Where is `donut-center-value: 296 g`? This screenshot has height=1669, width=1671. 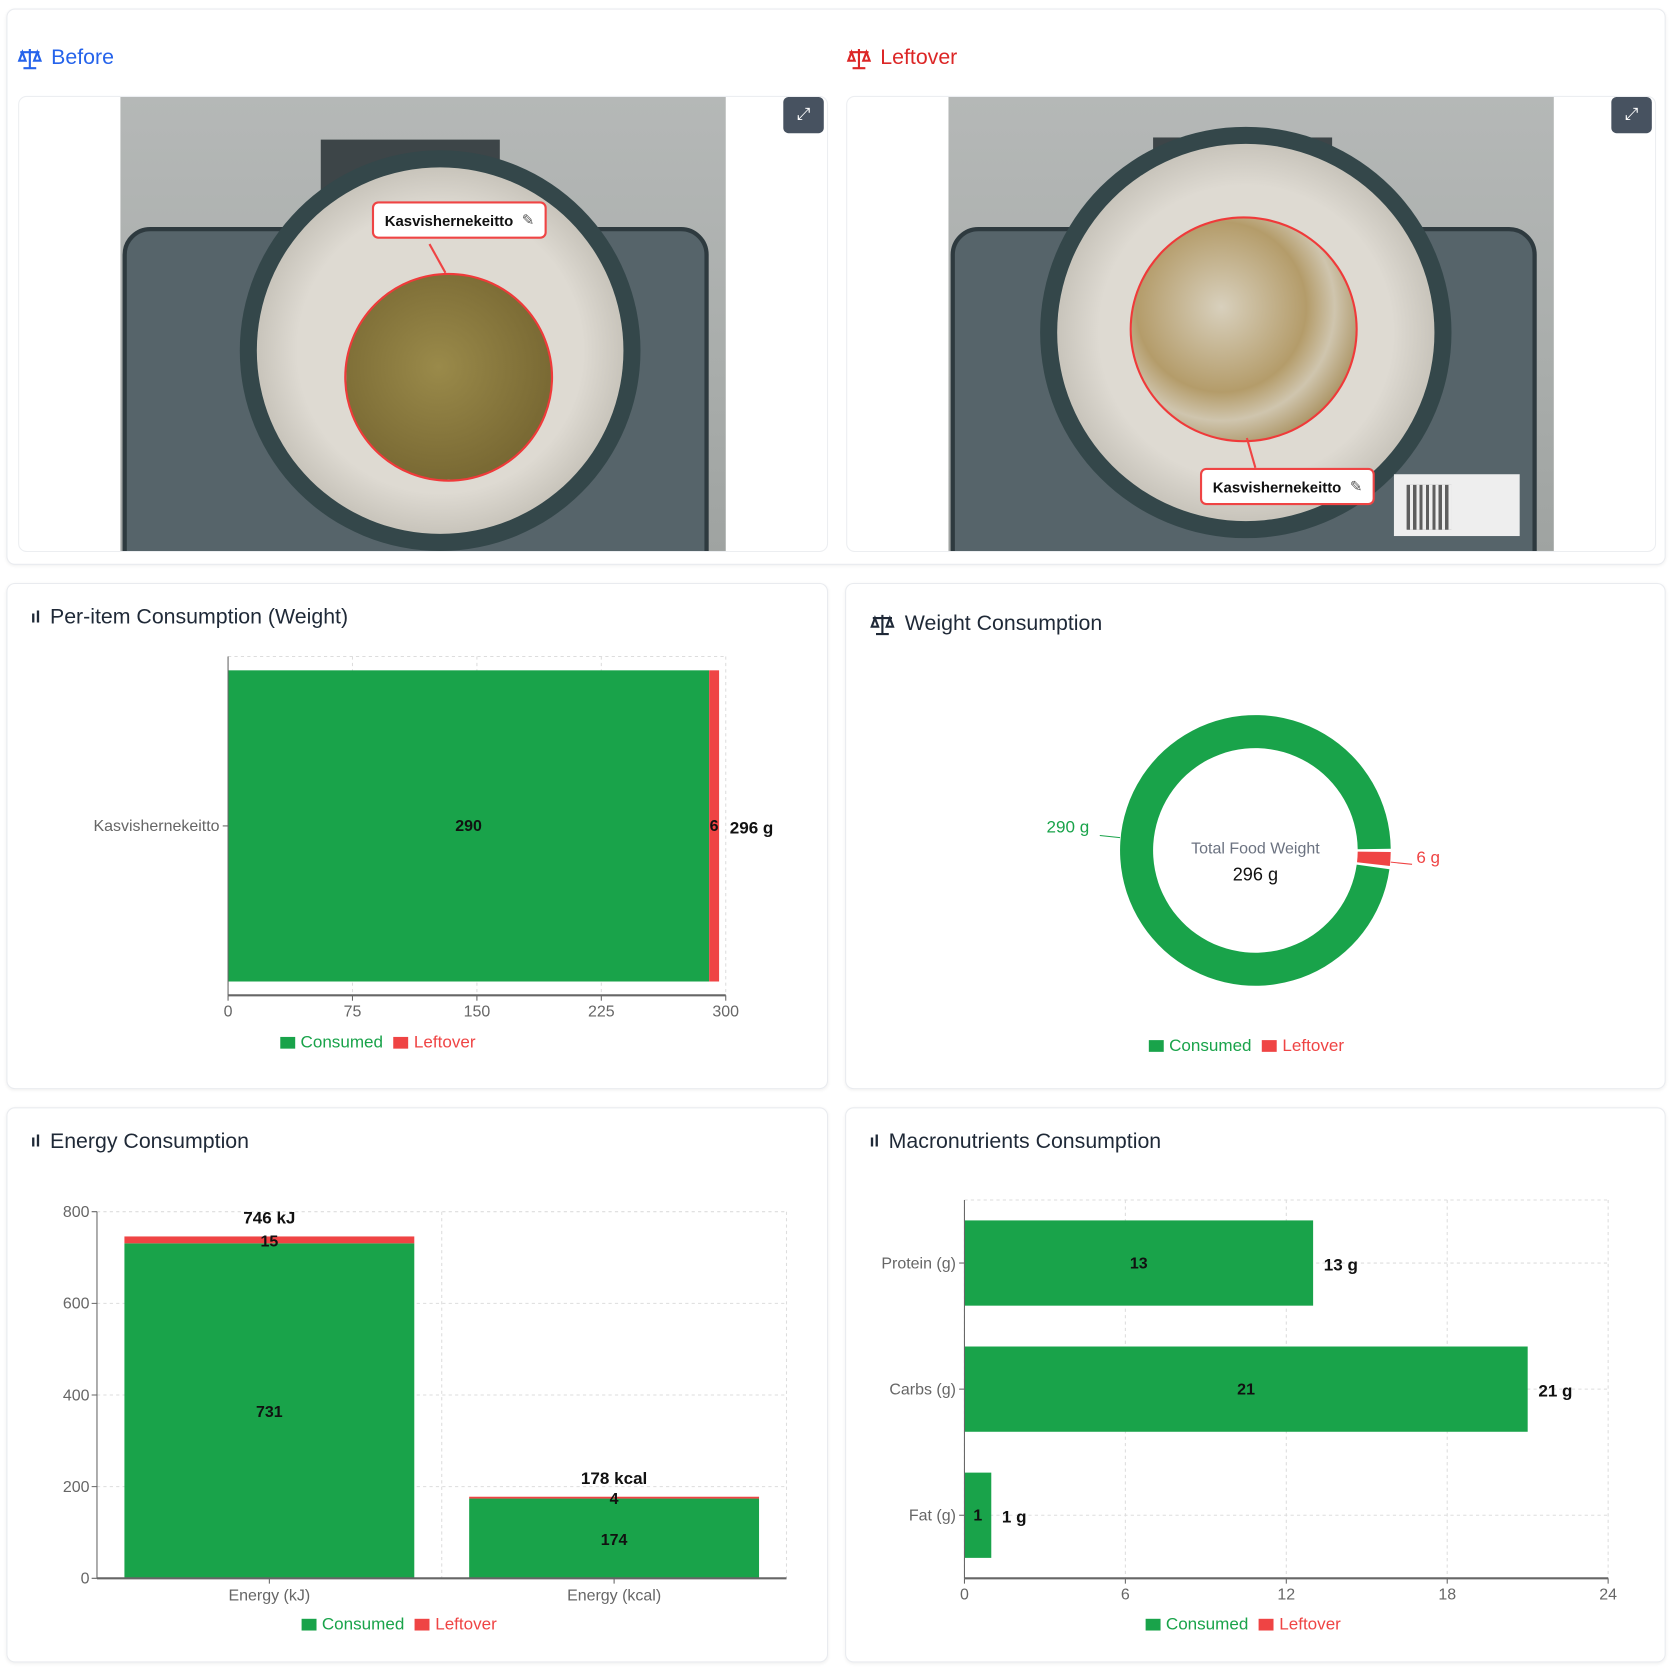 donut-center-value: 296 g is located at coordinates (1255, 874).